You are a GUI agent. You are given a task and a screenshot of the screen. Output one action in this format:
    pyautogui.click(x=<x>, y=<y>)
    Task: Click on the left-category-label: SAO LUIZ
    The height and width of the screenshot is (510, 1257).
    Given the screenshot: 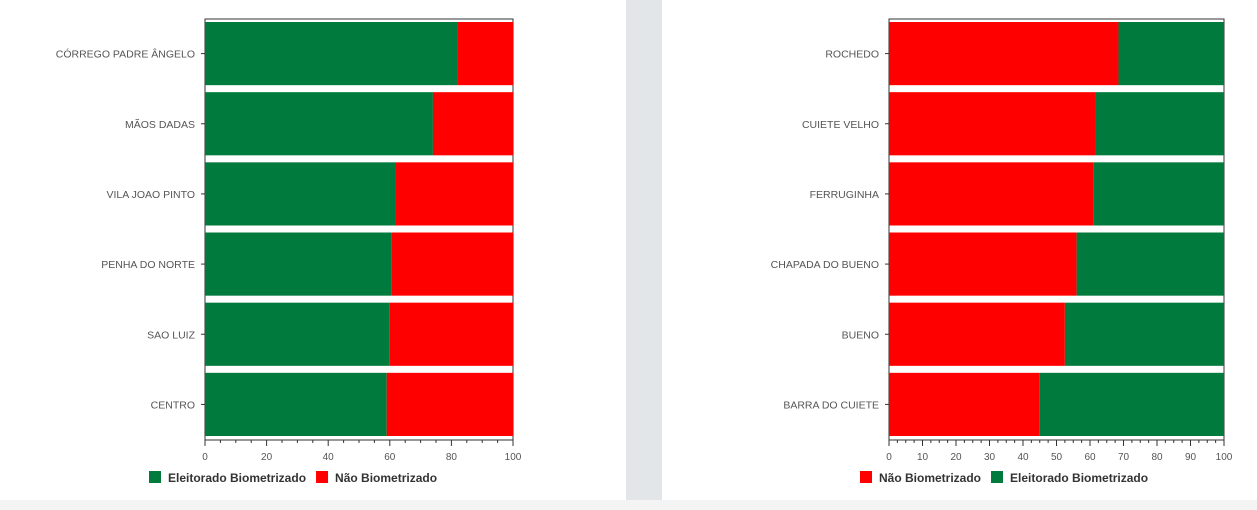 What is the action you would take?
    pyautogui.click(x=171, y=335)
    